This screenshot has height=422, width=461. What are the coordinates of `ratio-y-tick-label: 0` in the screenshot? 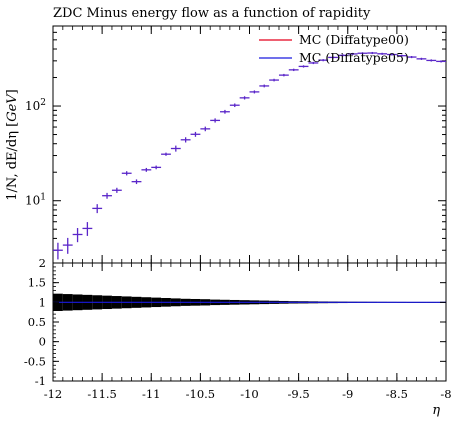 It's located at (42, 342).